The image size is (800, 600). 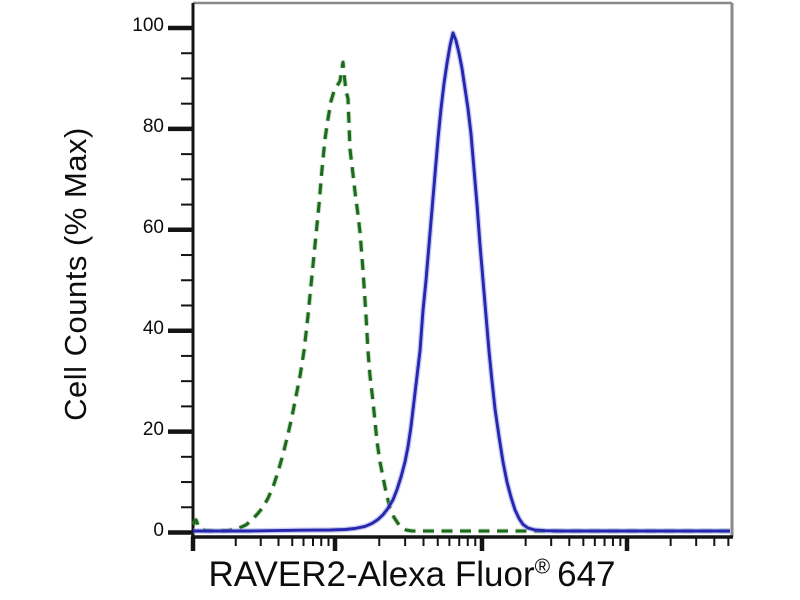 What do you see at coordinates (153, 328) in the screenshot?
I see `y-tick-label: 40` at bounding box center [153, 328].